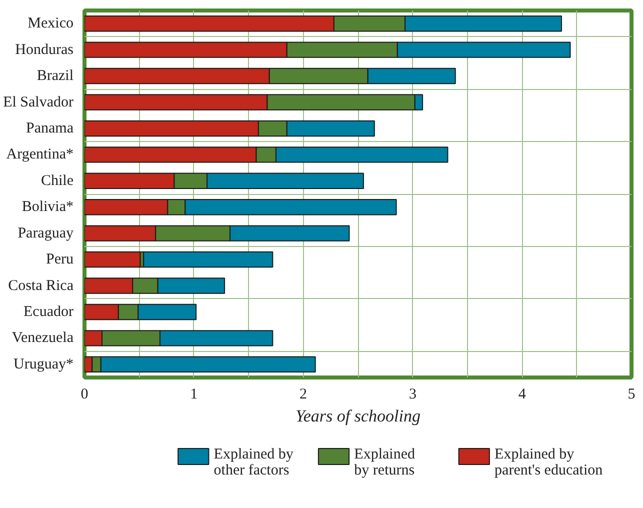 This screenshot has width=643, height=508. What do you see at coordinates (49, 312) in the screenshot?
I see `y-tick-label: Ecuador` at bounding box center [49, 312].